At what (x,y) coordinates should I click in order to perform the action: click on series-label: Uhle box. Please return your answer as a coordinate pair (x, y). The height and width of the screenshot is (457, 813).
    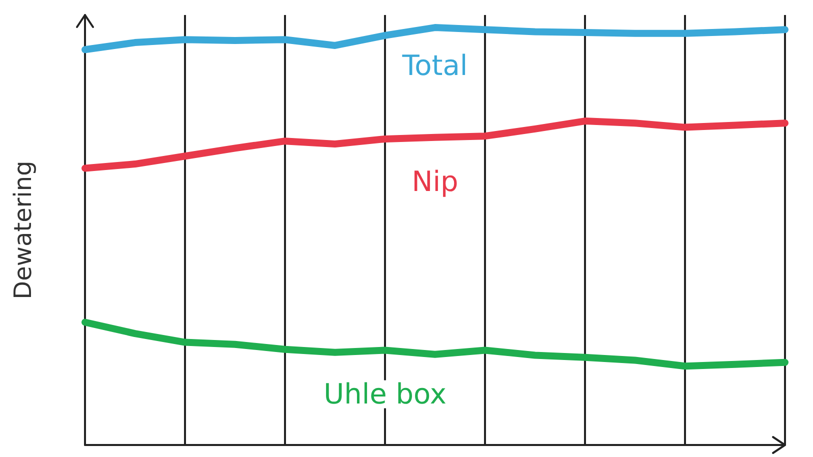
    Looking at the image, I should click on (385, 394).